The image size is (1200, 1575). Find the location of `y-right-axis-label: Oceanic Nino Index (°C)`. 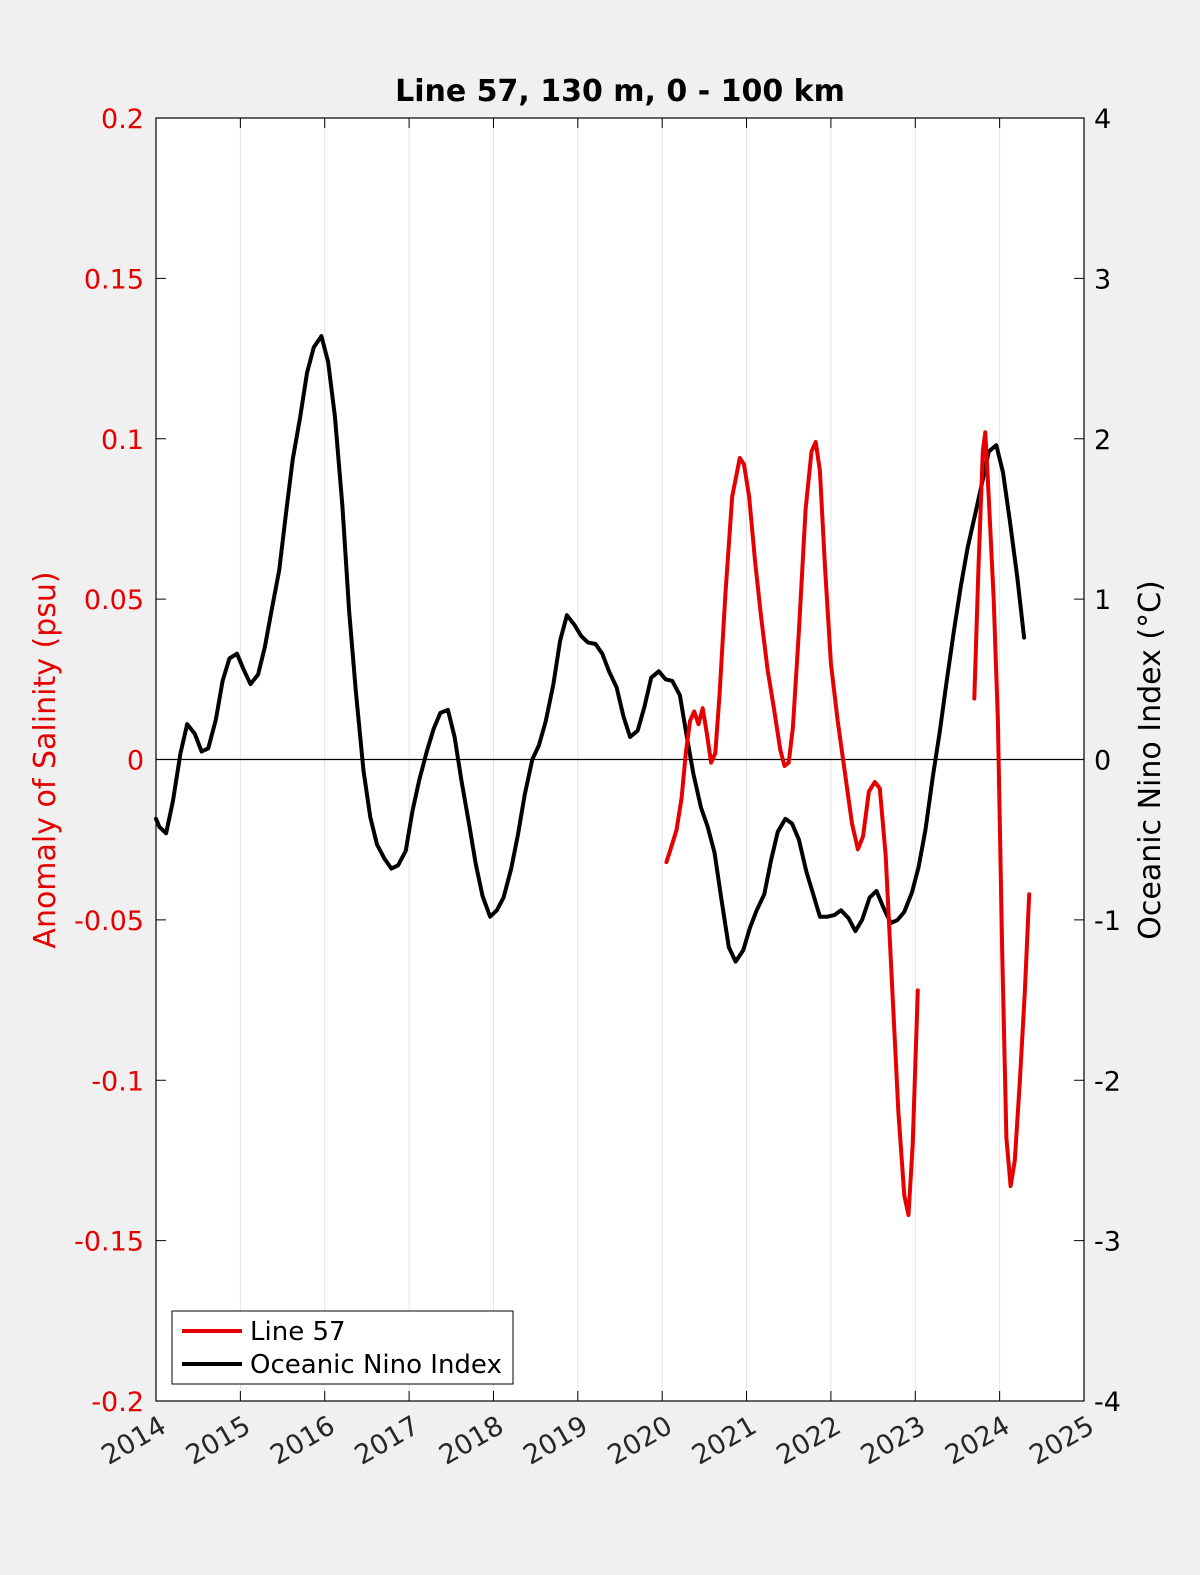

y-right-axis-label: Oceanic Nino Index (°C) is located at coordinates (1150, 760).